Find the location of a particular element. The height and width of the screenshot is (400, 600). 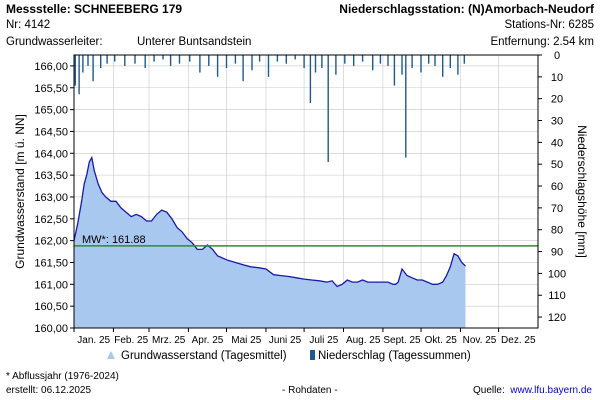

y2-tick-label: 60 is located at coordinates (557, 187).